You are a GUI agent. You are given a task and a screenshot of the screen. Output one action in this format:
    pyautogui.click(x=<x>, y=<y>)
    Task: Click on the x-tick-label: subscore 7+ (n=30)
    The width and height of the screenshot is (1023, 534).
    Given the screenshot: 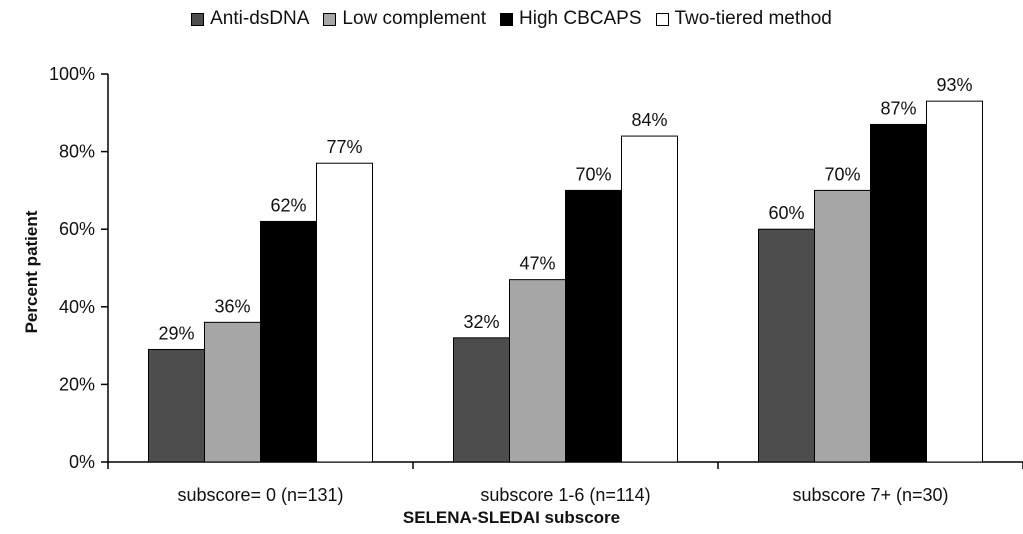 What is the action you would take?
    pyautogui.click(x=870, y=495)
    